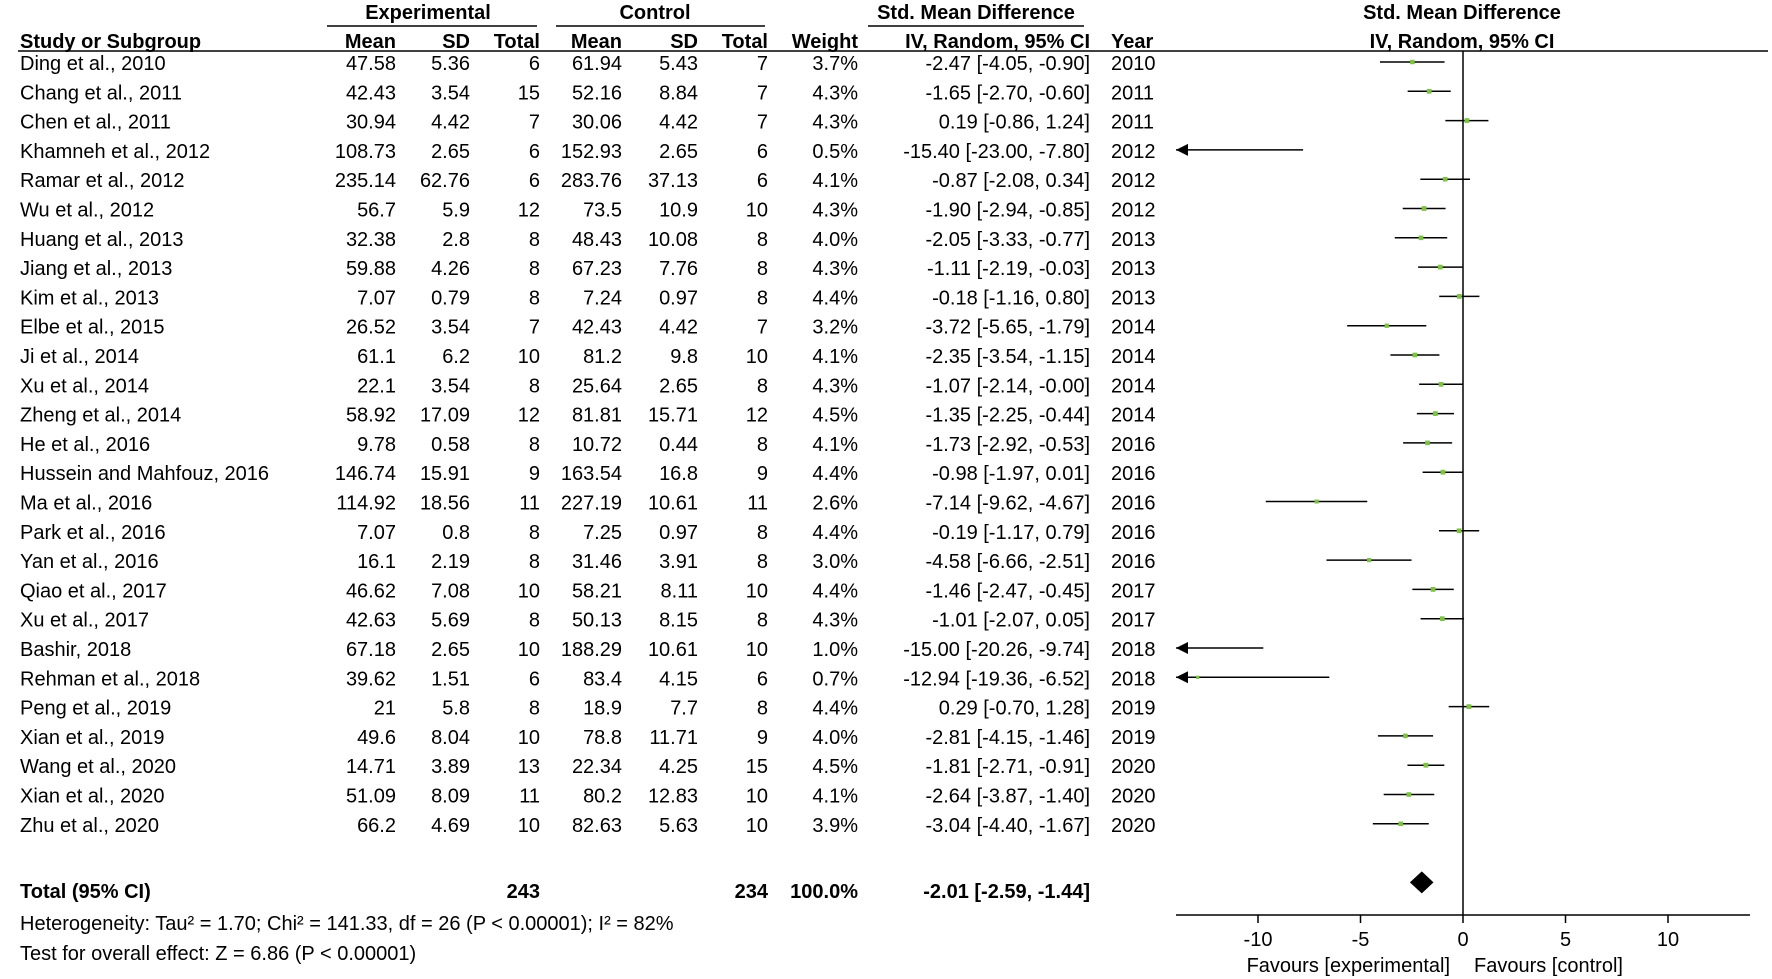 The image size is (1772, 979). I want to click on cell-c-mean: 31.46, so click(597, 562).